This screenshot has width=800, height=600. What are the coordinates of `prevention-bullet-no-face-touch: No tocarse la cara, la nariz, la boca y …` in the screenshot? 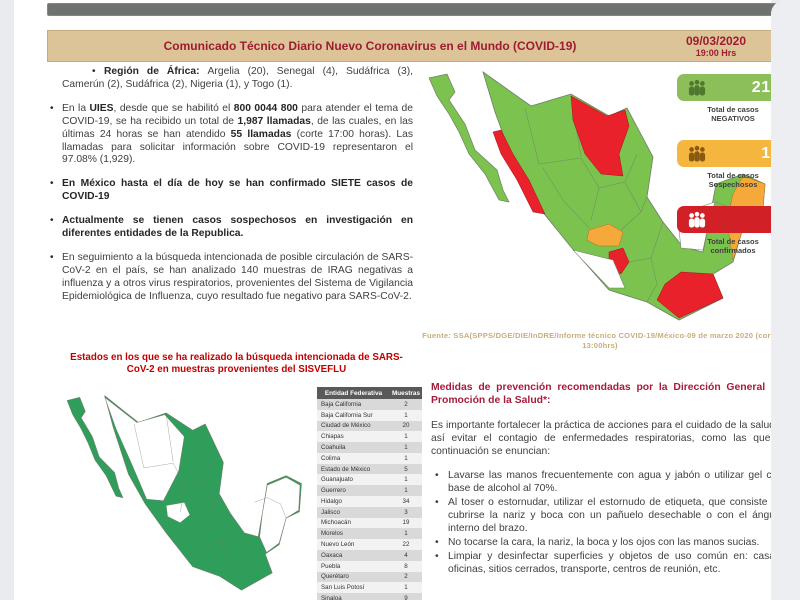 It's located at (607, 542).